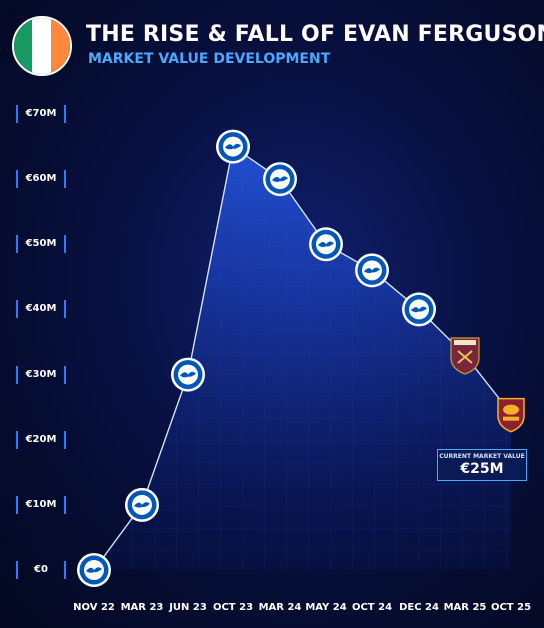  What do you see at coordinates (41, 439) in the screenshot?
I see `y-tick-label: €20M` at bounding box center [41, 439].